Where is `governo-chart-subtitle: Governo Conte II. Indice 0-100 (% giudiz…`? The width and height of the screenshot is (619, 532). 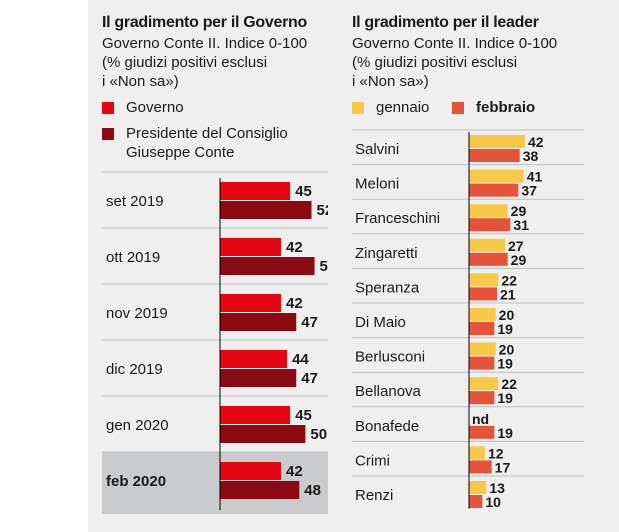
governo-chart-subtitle: Governo Conte II. Indice 0-100 (% giudiz… is located at coordinates (222, 62).